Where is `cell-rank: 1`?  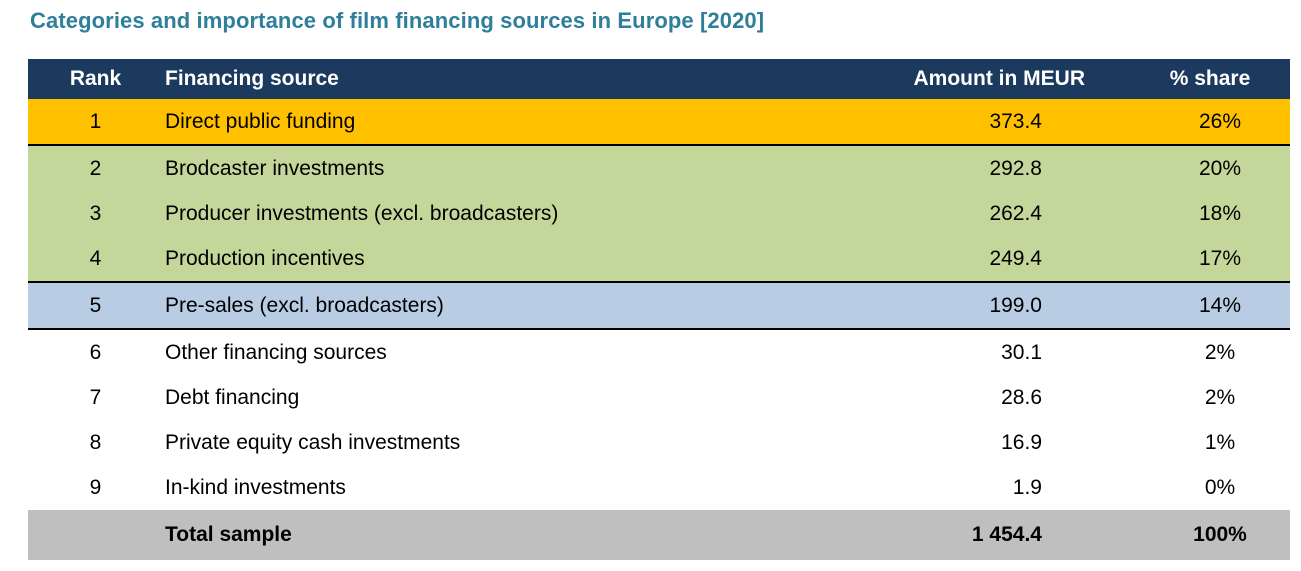 cell-rank: 1 is located at coordinates (95, 122).